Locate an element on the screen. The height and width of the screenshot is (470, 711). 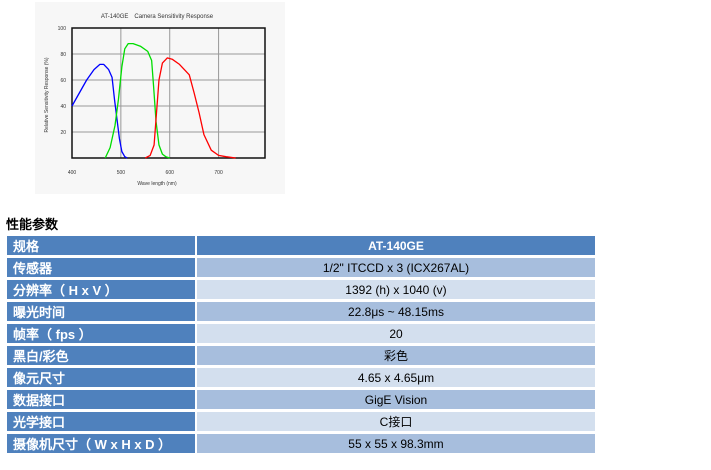
table-row: 分辨率（ H x V ） 1392 (h) x 1040 (v) is located at coordinates (301, 289).